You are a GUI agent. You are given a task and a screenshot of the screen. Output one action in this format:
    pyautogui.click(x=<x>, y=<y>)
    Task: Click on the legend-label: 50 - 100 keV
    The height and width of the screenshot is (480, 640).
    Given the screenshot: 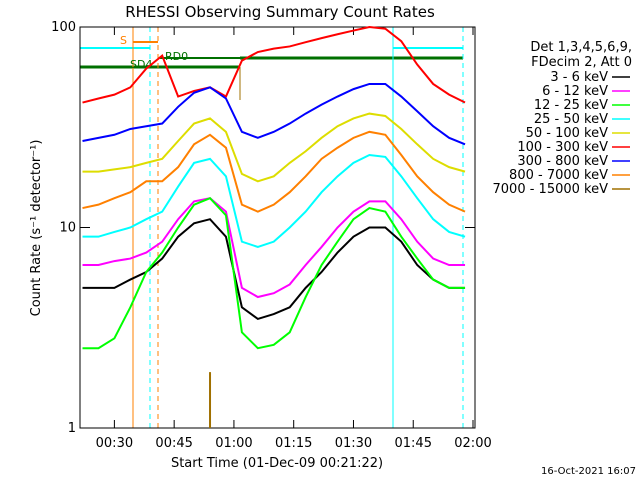 What is the action you would take?
    pyautogui.click(x=567, y=133)
    